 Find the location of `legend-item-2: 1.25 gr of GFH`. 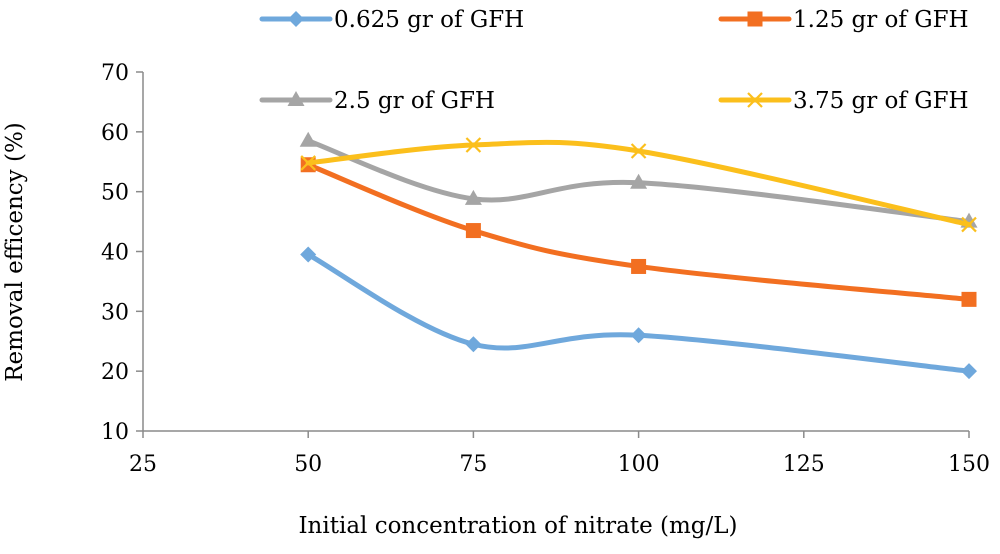

legend-item-2: 1.25 gr of GFH is located at coordinates (843, 20).